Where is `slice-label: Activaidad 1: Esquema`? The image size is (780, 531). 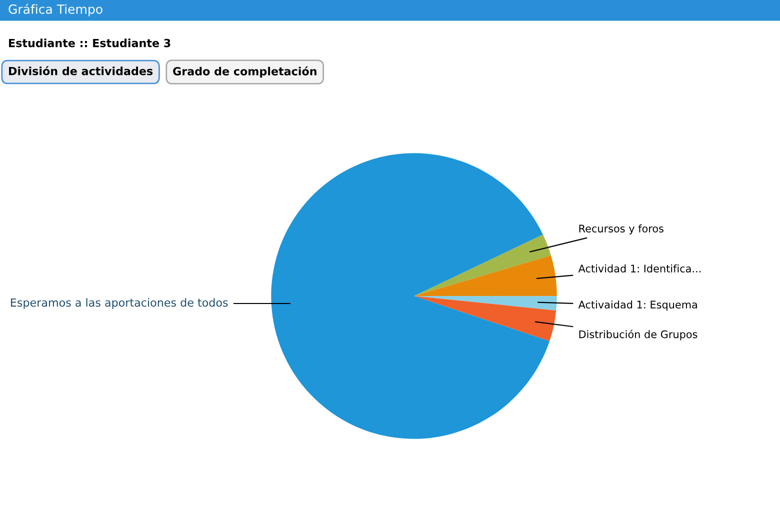 slice-label: Activaidad 1: Esquema is located at coordinates (637, 305).